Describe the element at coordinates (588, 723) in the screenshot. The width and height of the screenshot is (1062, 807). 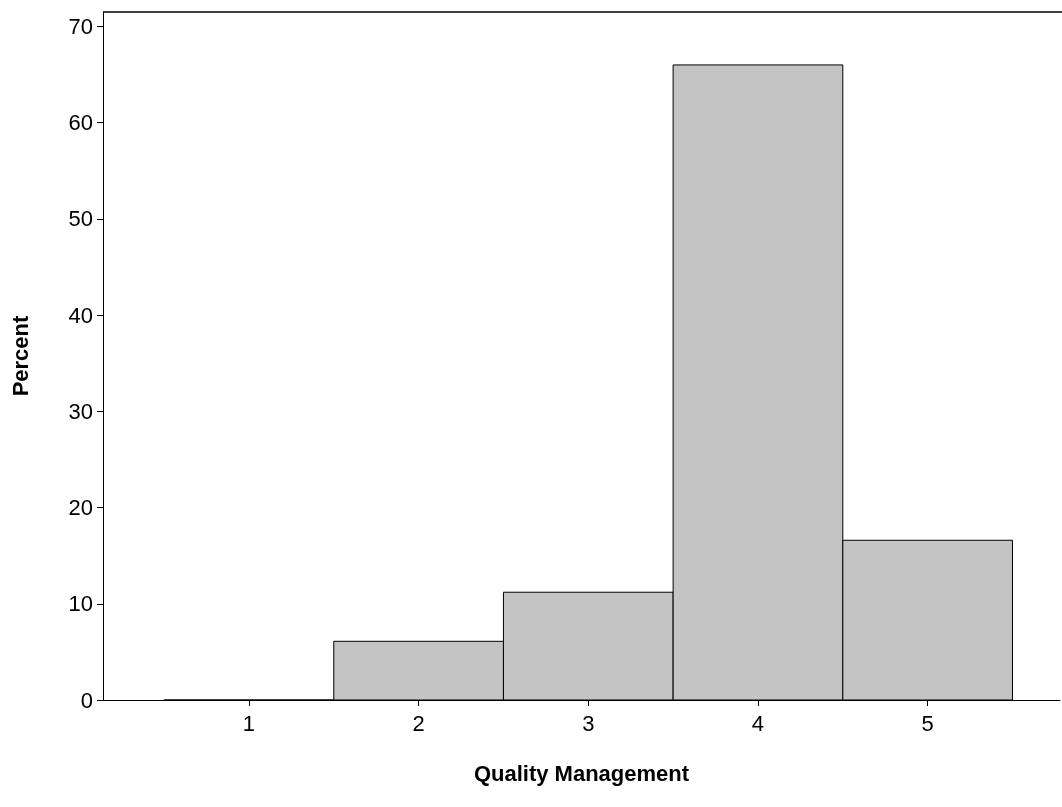
I see `x-tick-label: 3` at that location.